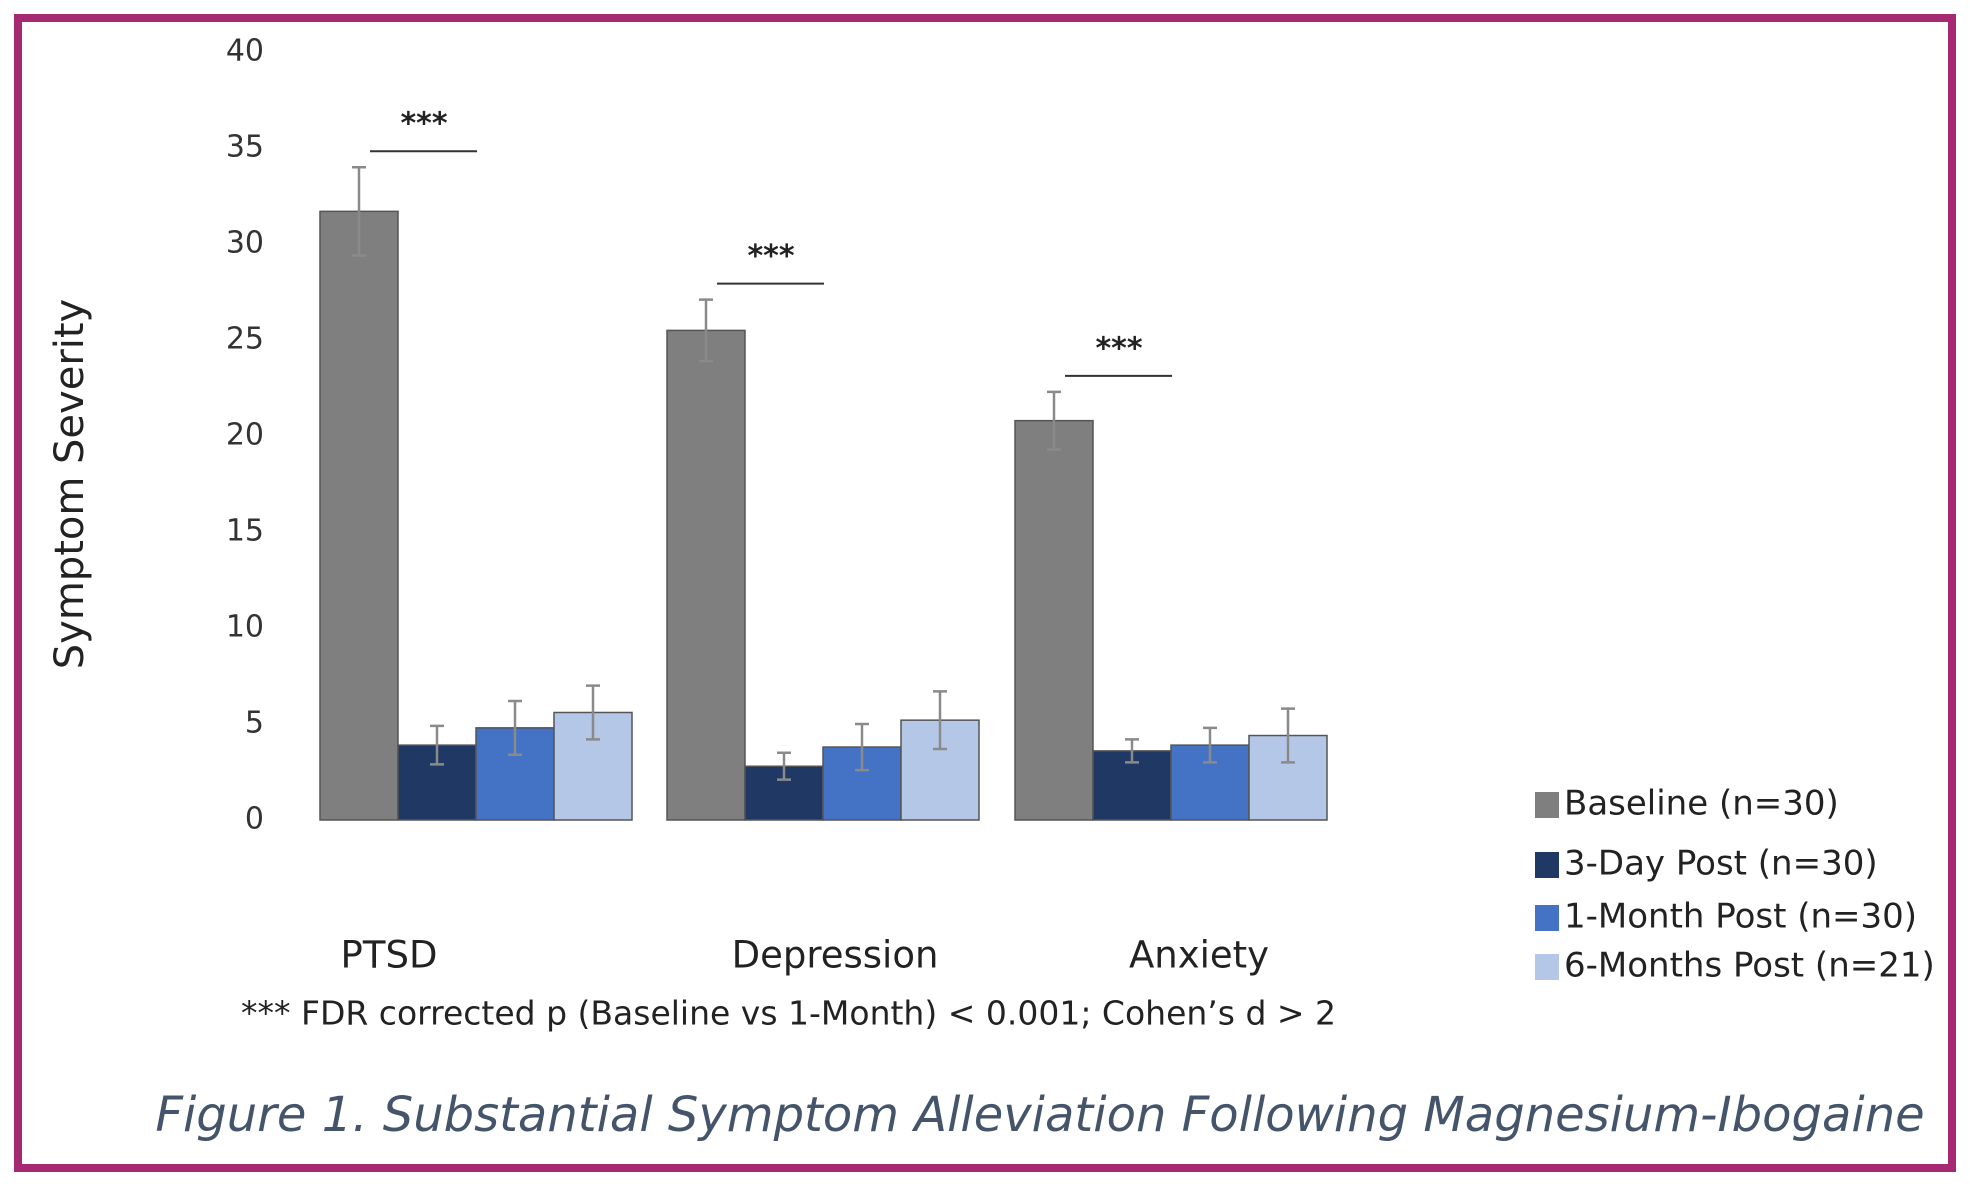 The height and width of the screenshot is (1192, 1970). What do you see at coordinates (245, 531) in the screenshot?
I see `y-tick-label: 15` at bounding box center [245, 531].